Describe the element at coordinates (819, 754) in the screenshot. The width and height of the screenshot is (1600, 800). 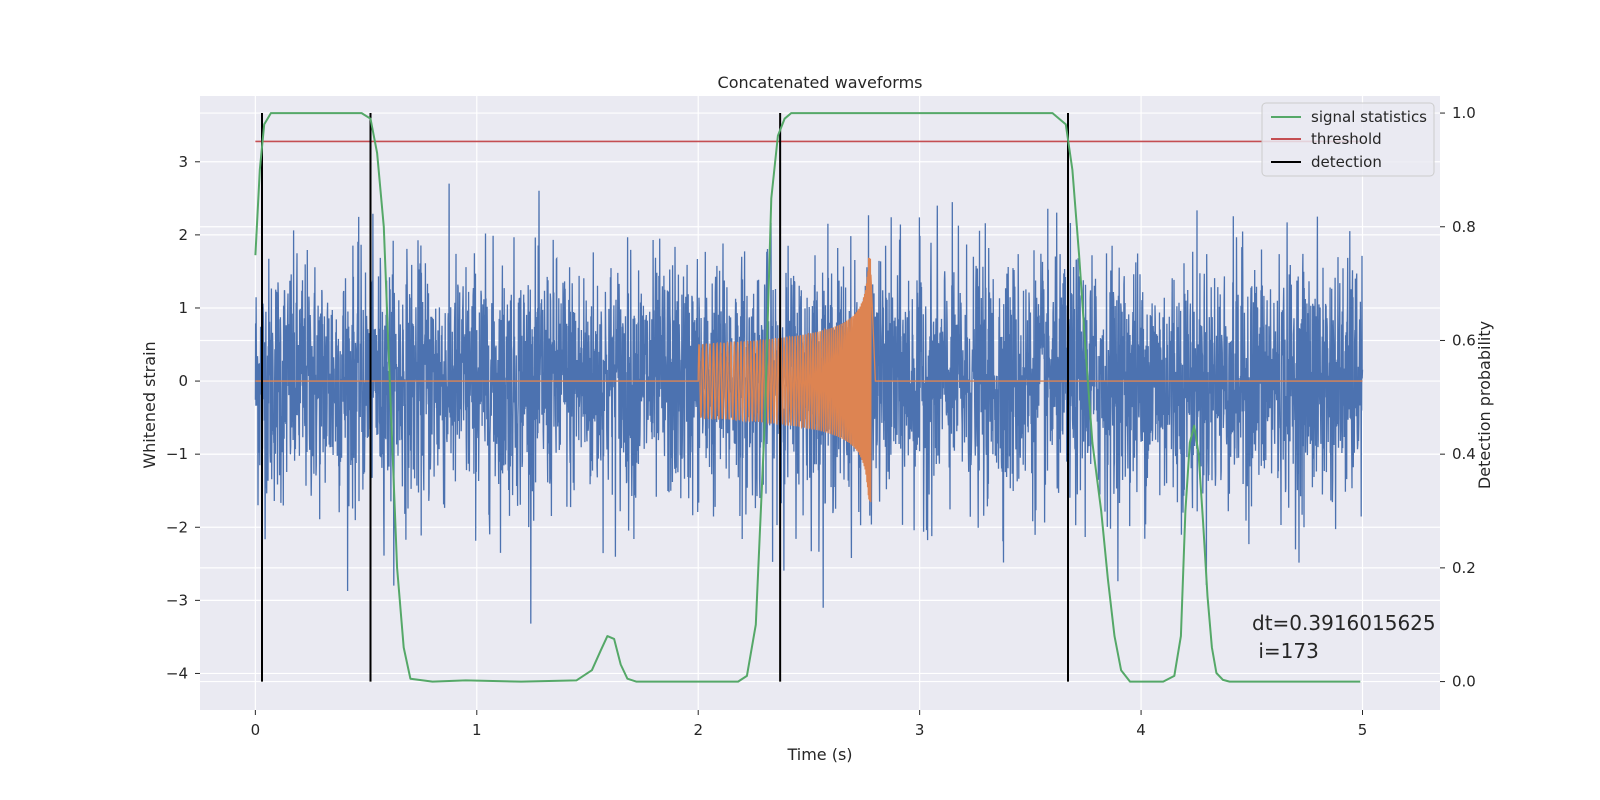
I see `x-axis-label: Time (s)` at that location.